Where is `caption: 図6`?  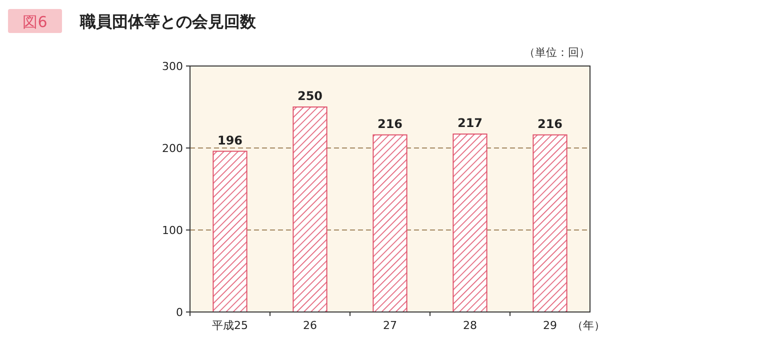 caption: 図6 is located at coordinates (35, 22).